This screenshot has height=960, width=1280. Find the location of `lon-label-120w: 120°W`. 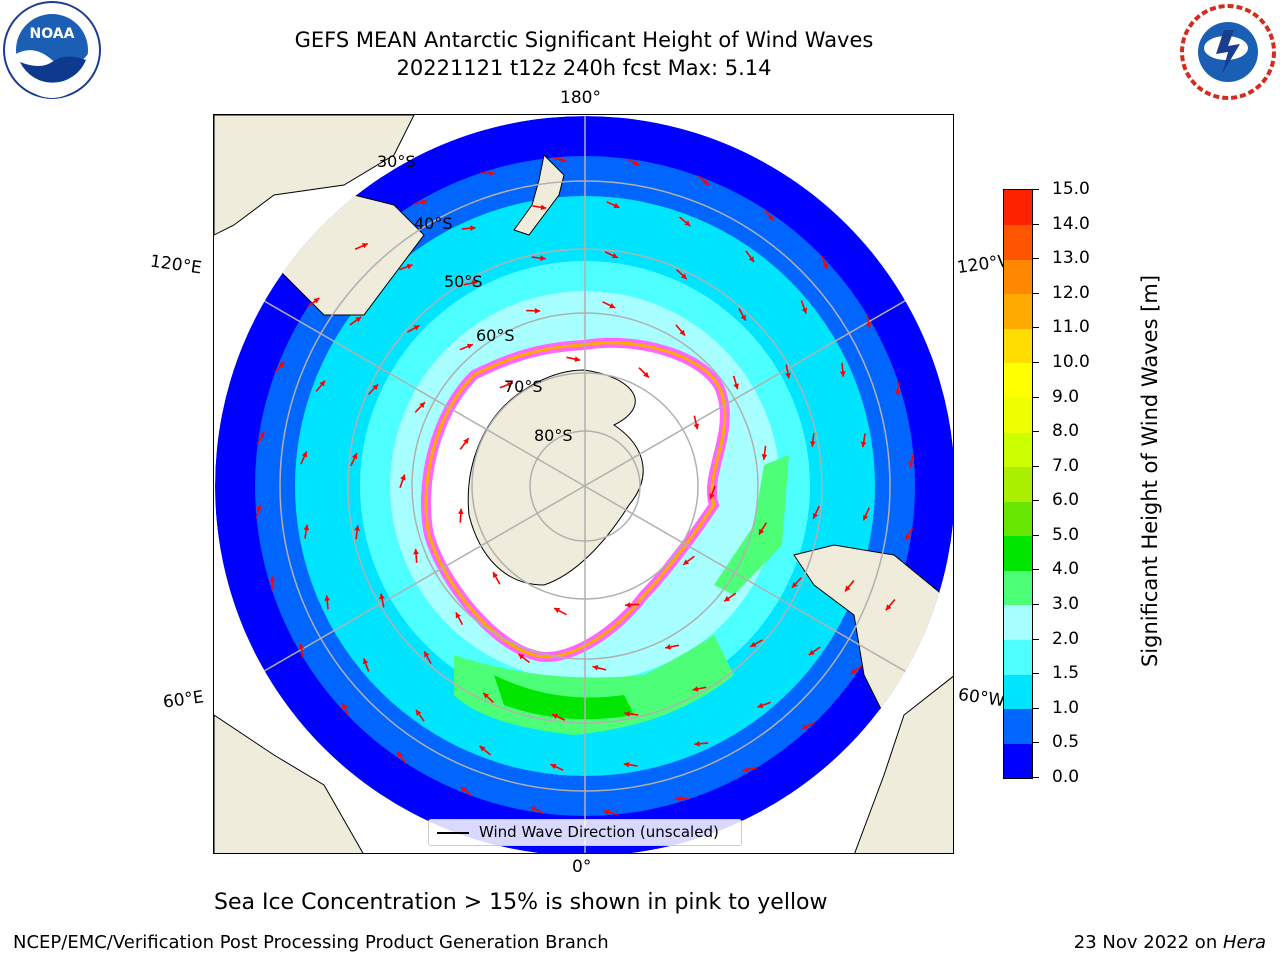

lon-label-120w: 120°W is located at coordinates (980, 265).